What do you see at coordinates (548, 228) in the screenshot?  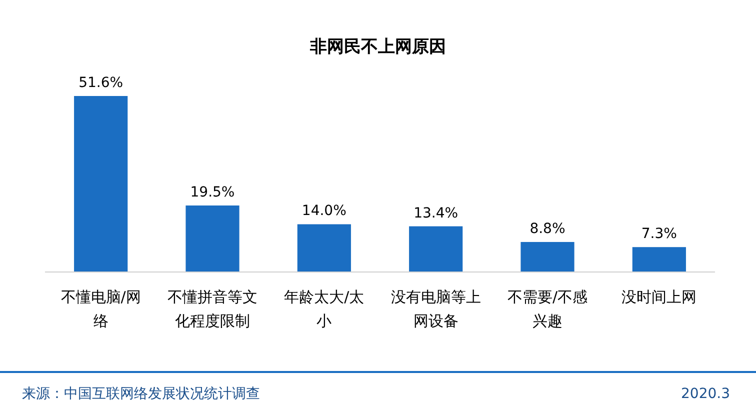 I see `data-label: 8.8%` at bounding box center [548, 228].